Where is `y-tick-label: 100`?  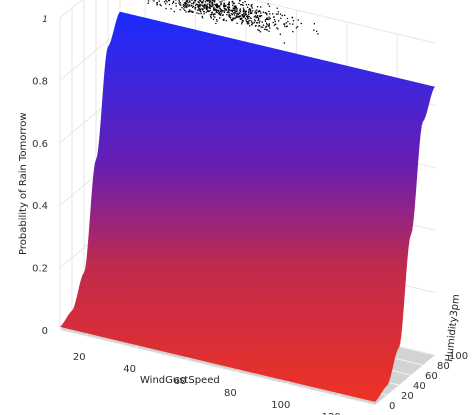
y-tick-label: 100 is located at coordinates (458, 356).